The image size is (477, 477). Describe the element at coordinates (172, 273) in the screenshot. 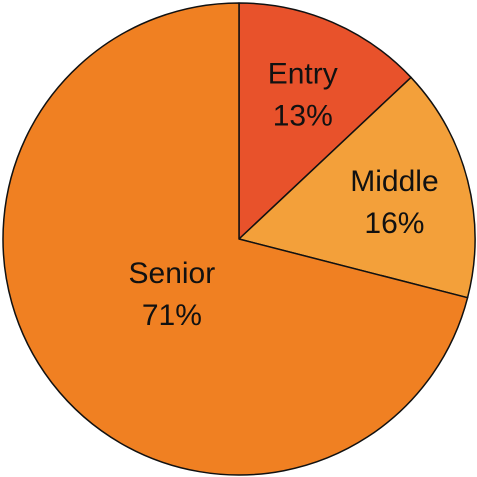

I see `slice-label-senior: Senior` at that location.